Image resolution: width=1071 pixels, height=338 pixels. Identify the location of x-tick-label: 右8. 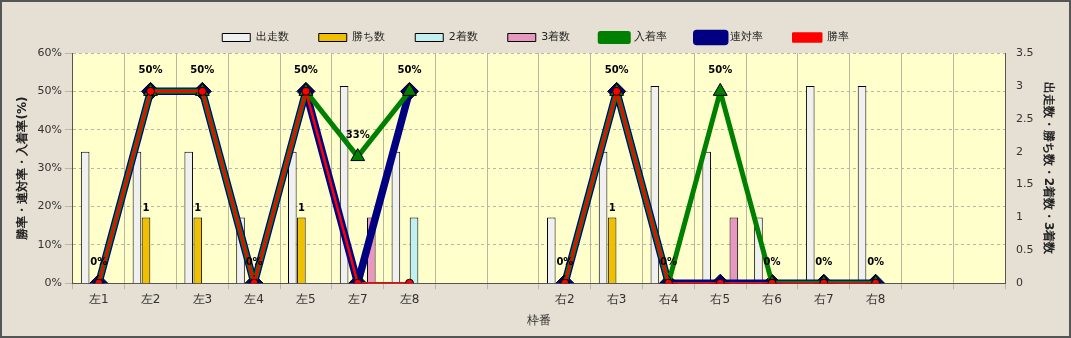
(875, 298).